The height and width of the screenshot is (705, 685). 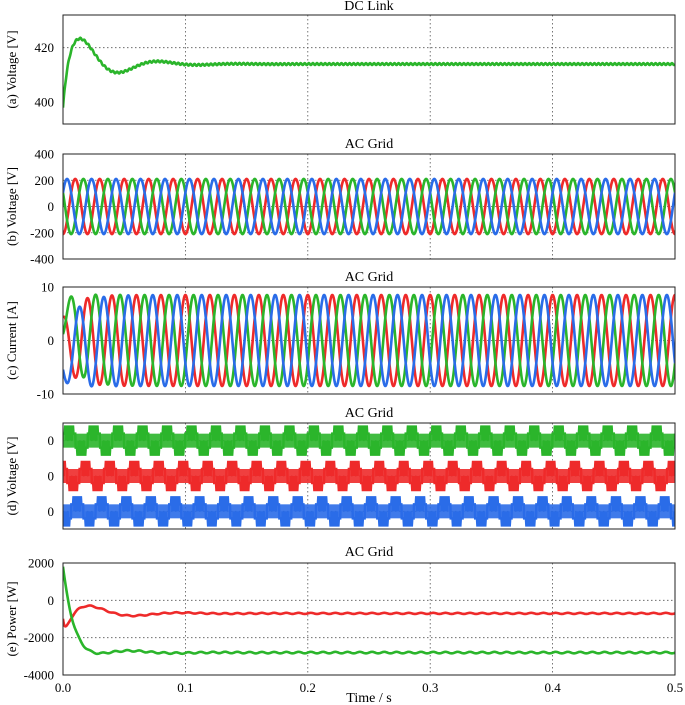 What do you see at coordinates (185, 687) in the screenshot?
I see `x-tick-label: 0.1` at bounding box center [185, 687].